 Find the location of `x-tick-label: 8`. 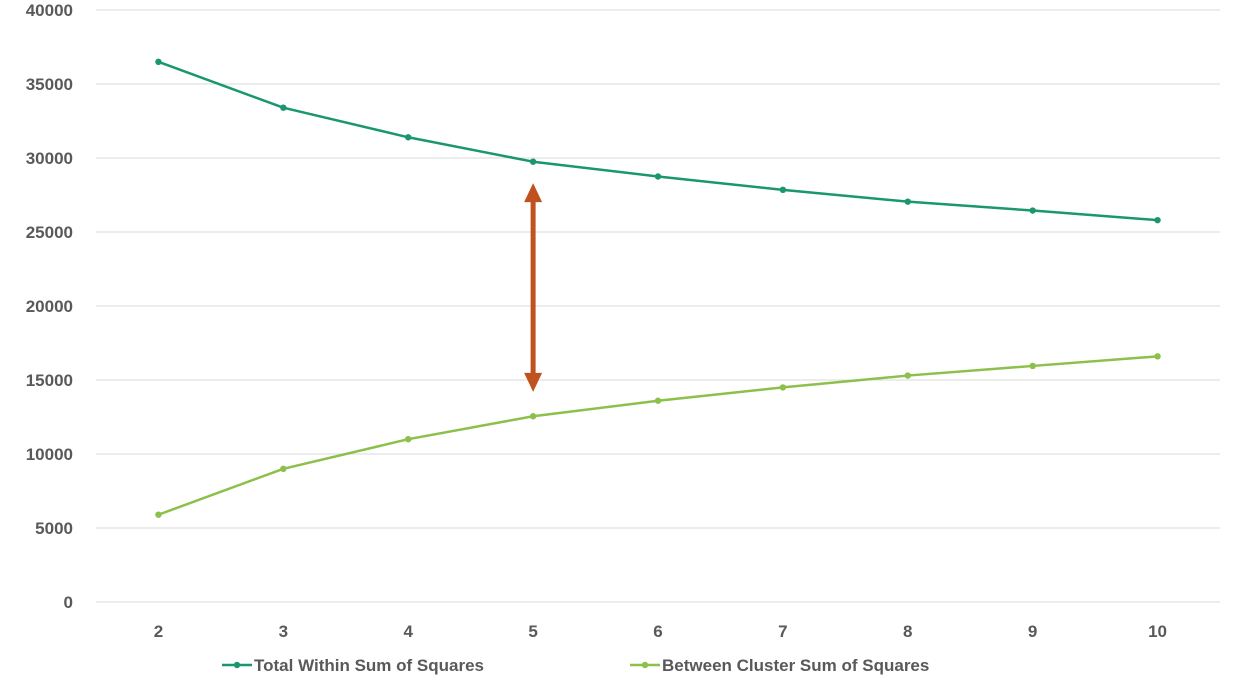

x-tick-label: 8 is located at coordinates (907, 631).